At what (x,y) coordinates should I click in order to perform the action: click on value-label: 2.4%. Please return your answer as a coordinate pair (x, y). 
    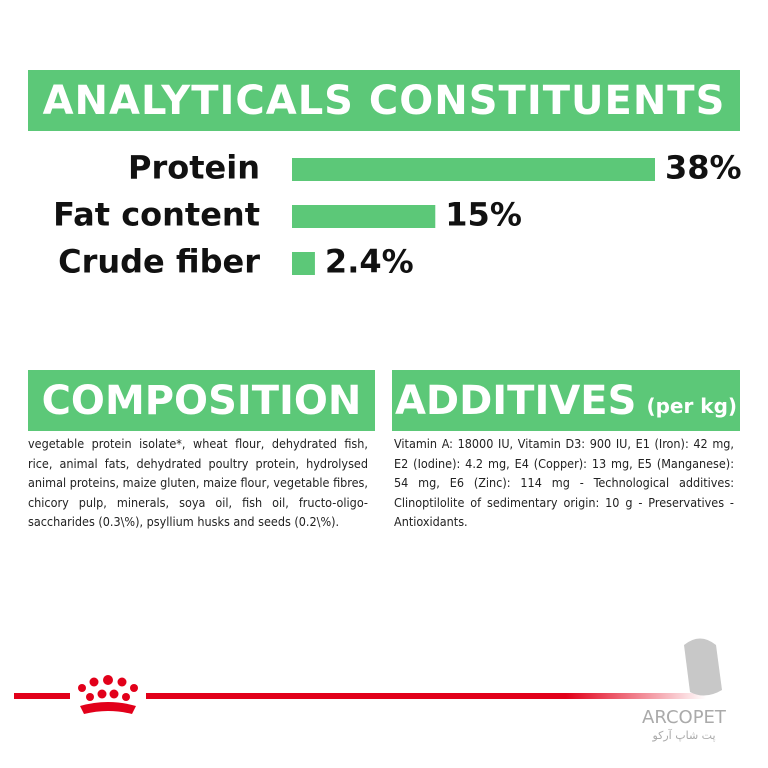
    Looking at the image, I should click on (369, 262).